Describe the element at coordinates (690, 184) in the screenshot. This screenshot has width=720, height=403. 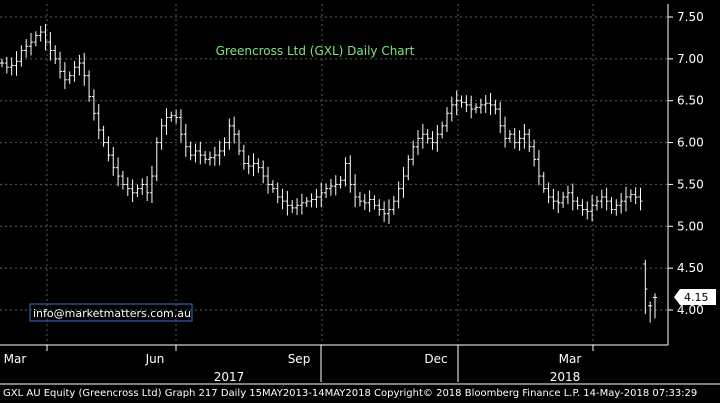
I see `y-tick-label: 5.50` at that location.